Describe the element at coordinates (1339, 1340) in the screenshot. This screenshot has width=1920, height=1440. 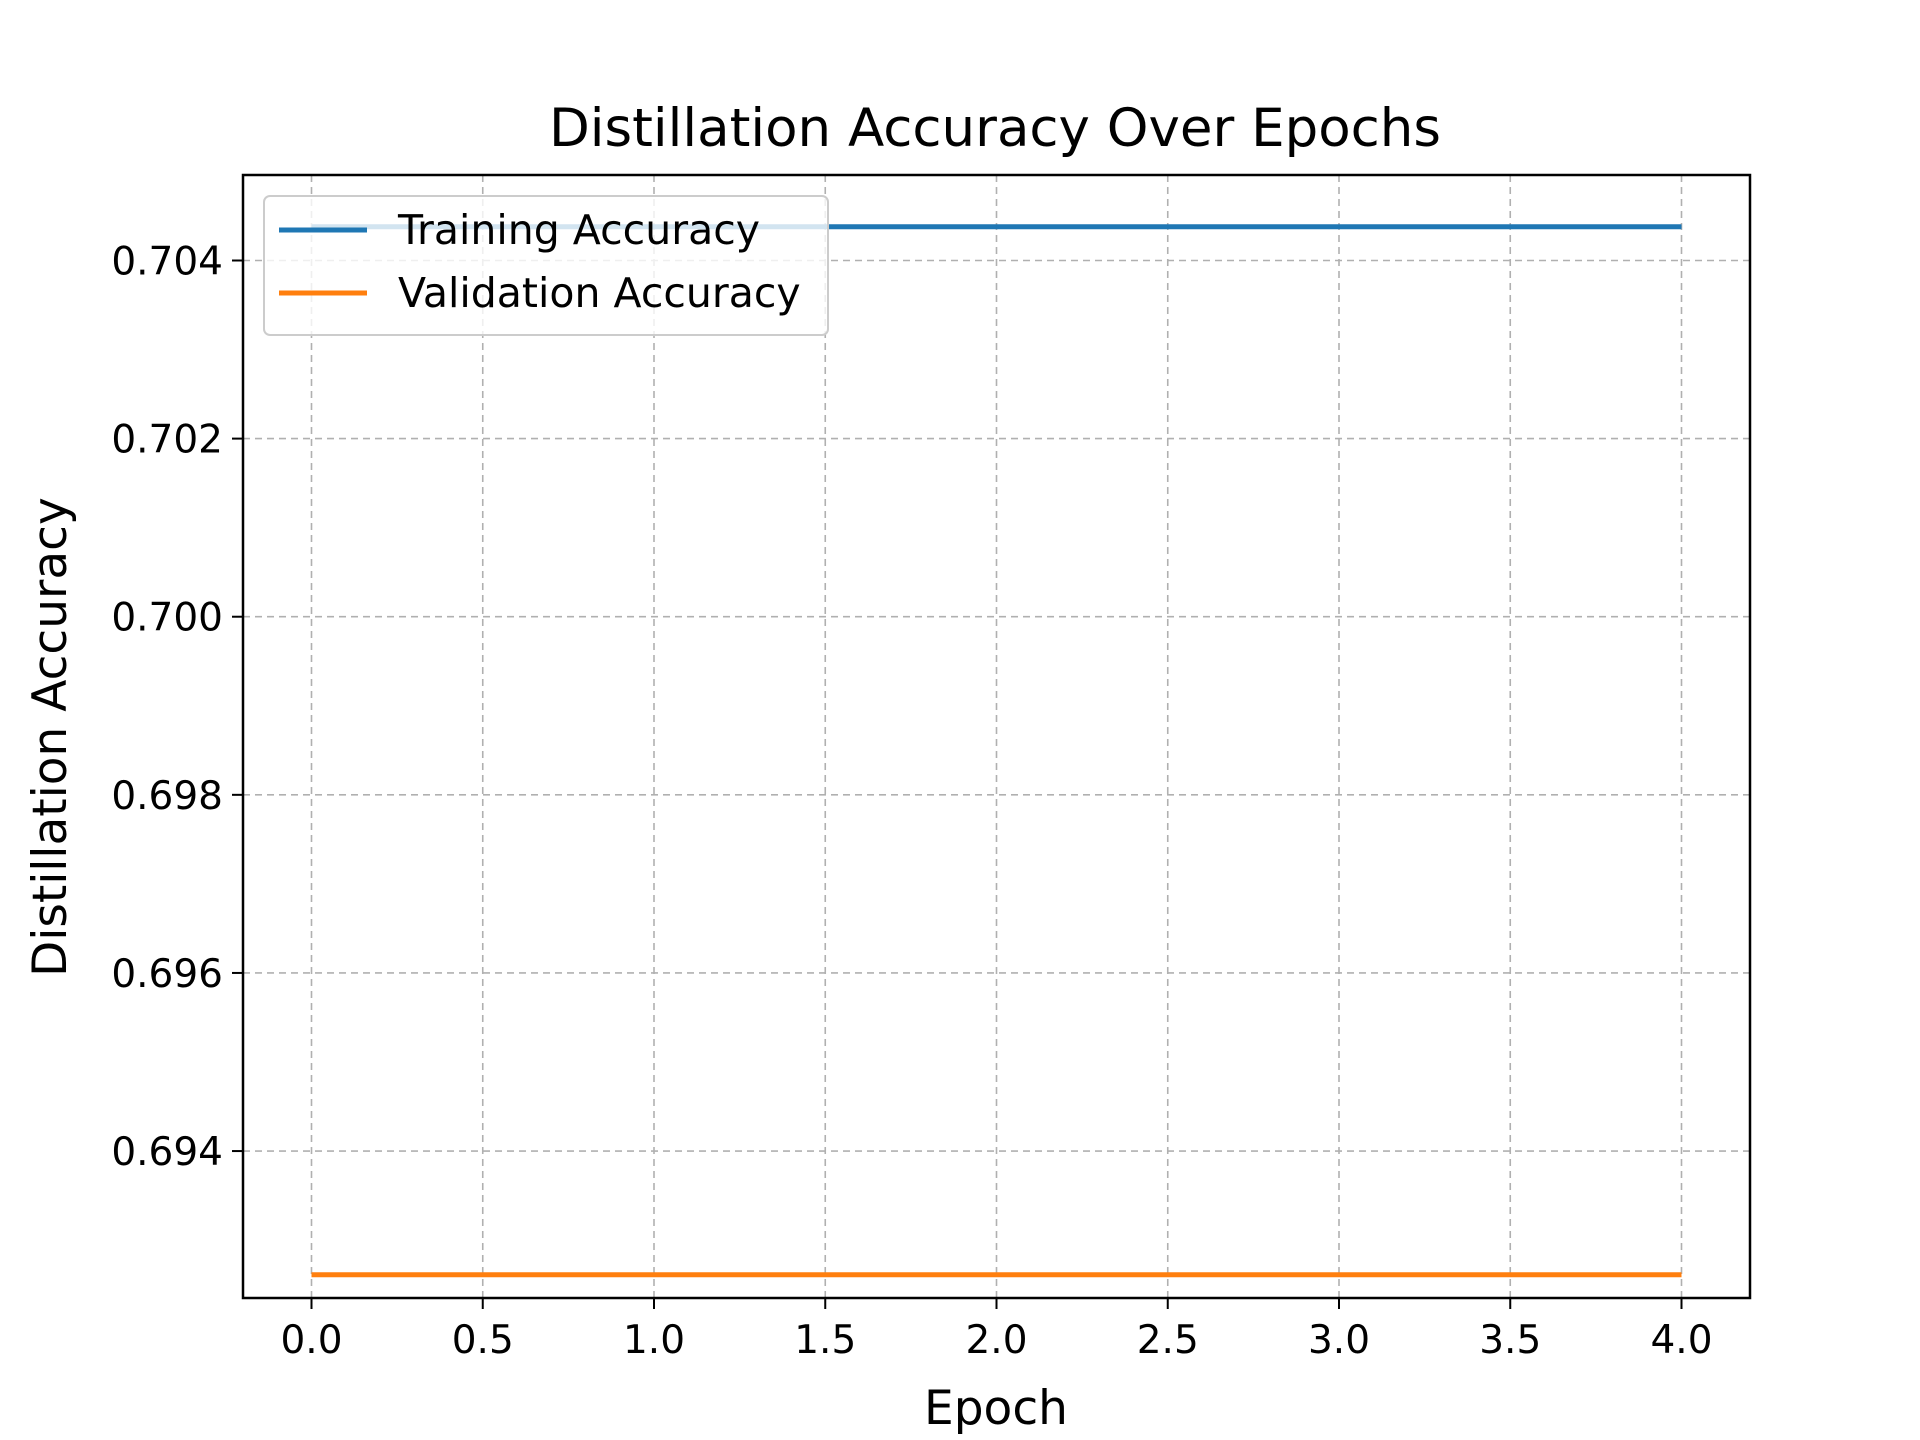
I see `x-tick-label: 3.0` at that location.